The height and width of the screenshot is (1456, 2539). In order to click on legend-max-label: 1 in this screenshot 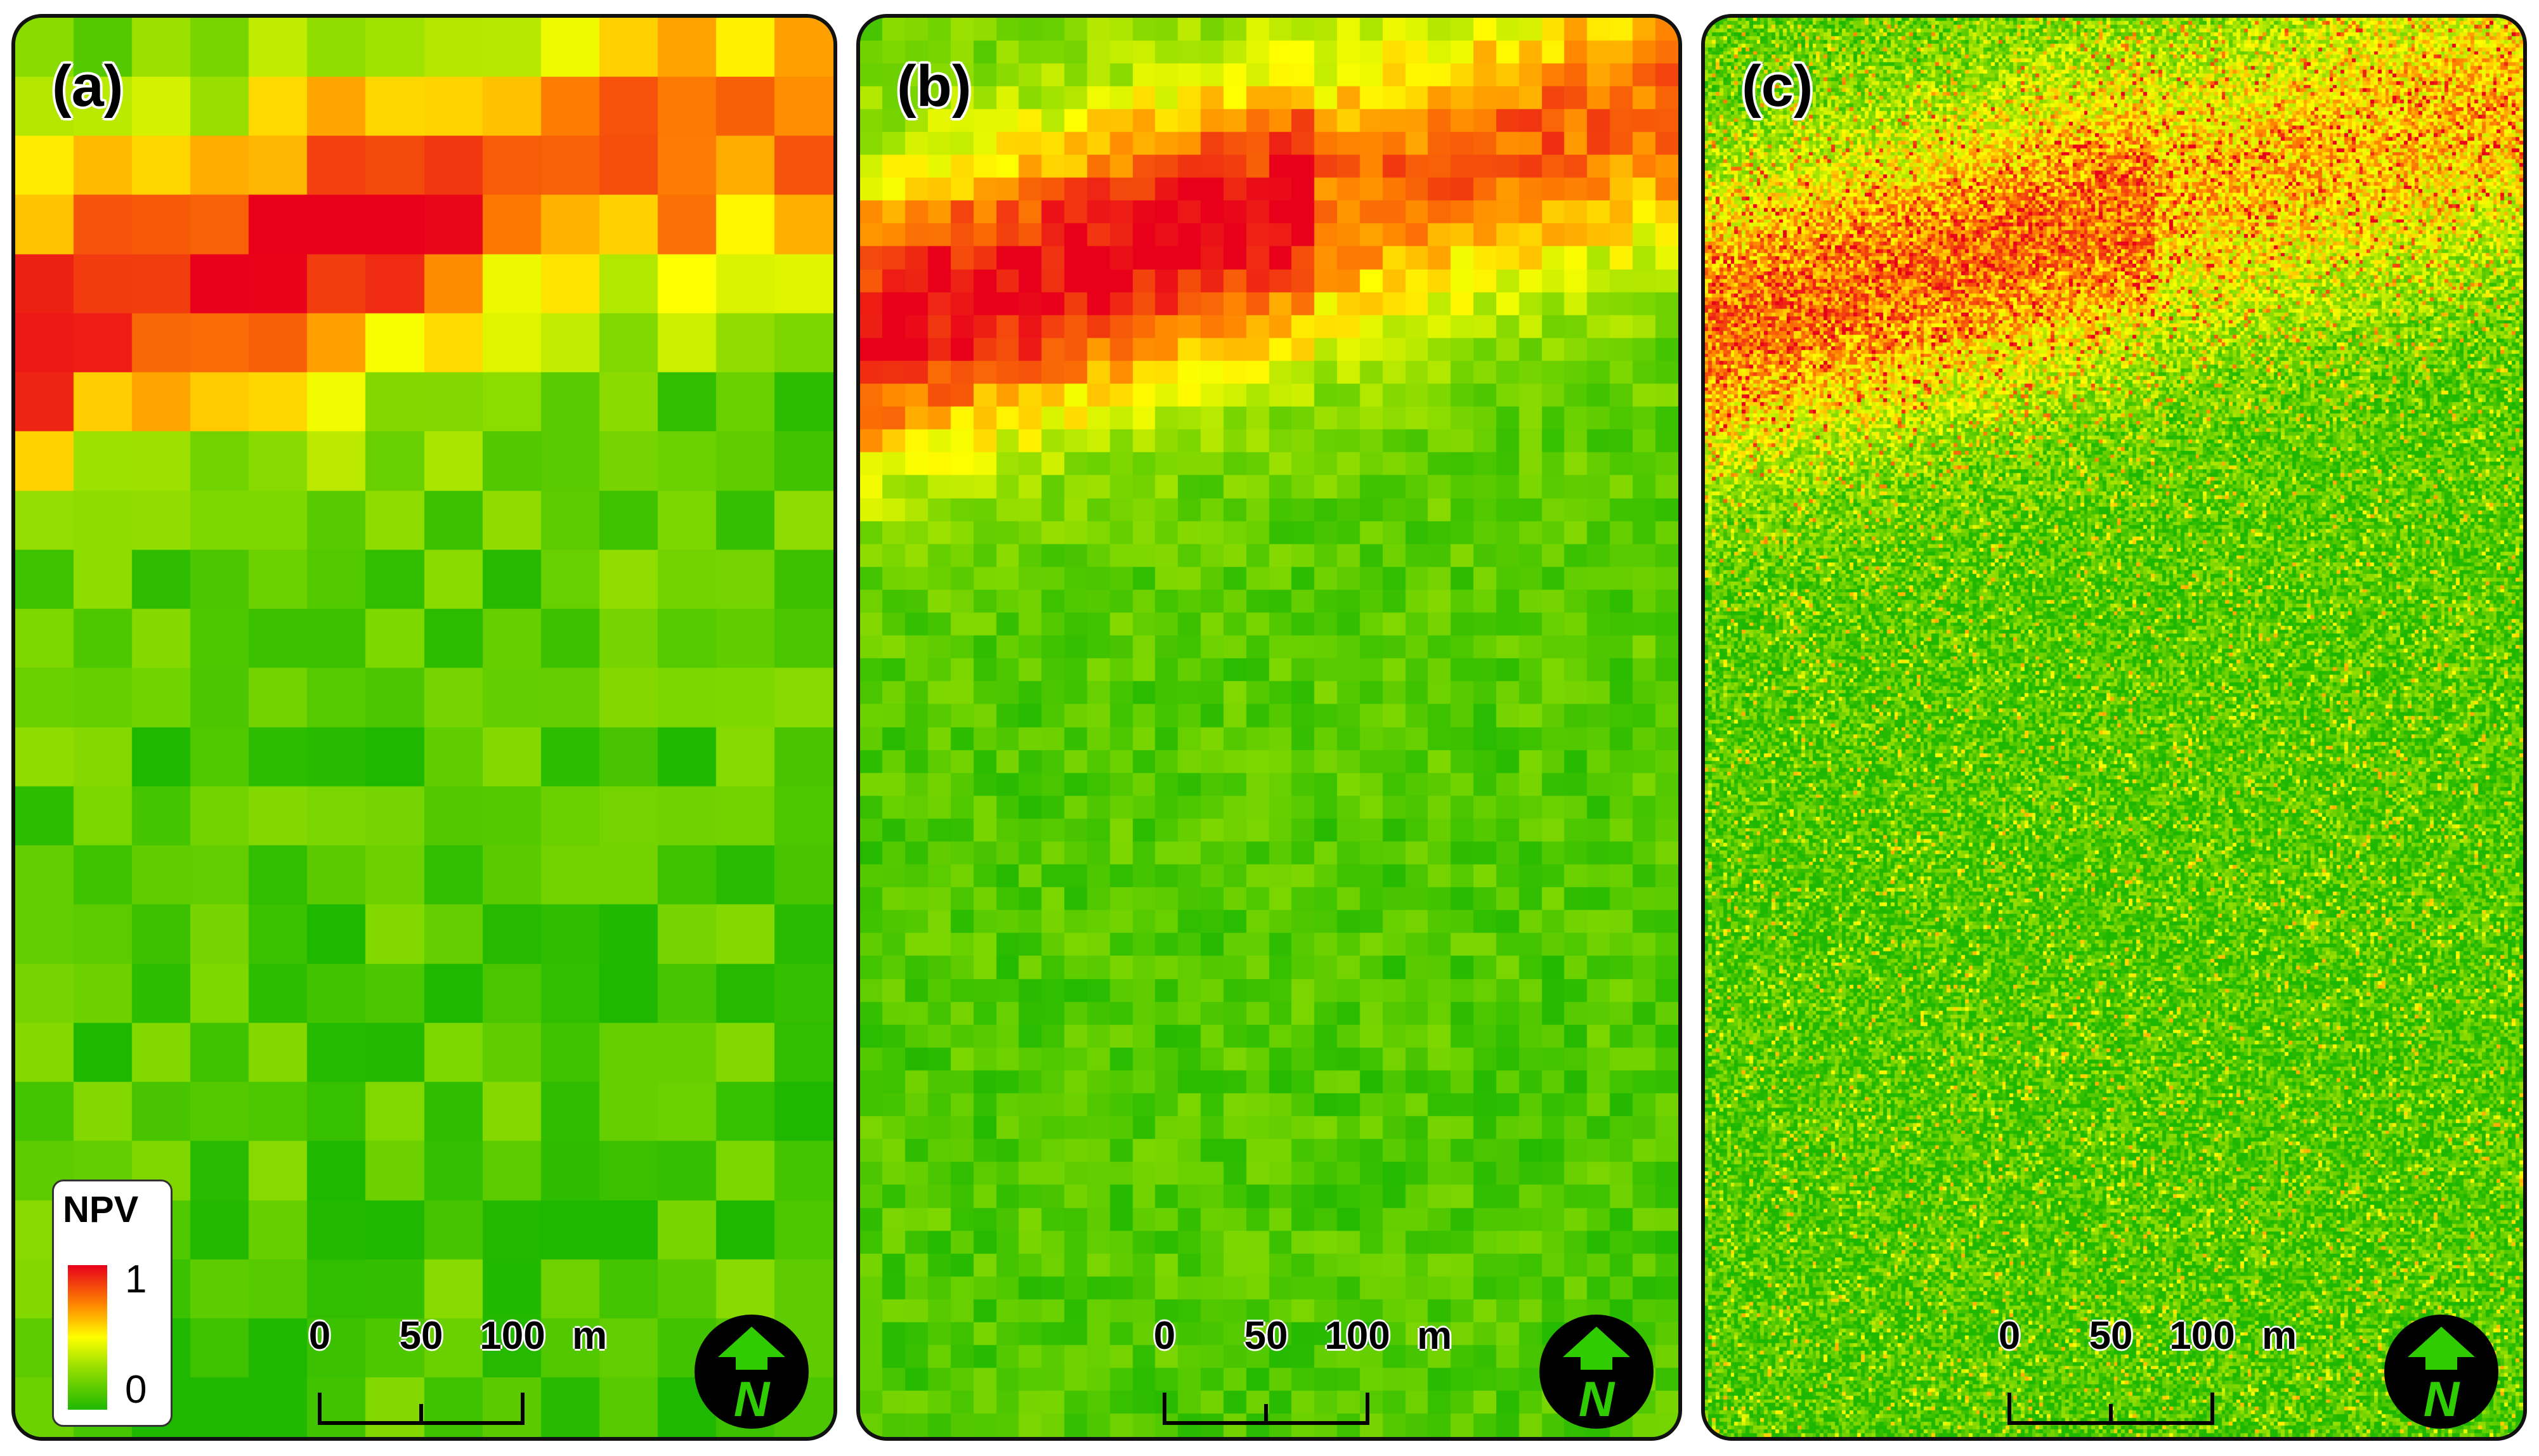, I will do `click(136, 1279)`.